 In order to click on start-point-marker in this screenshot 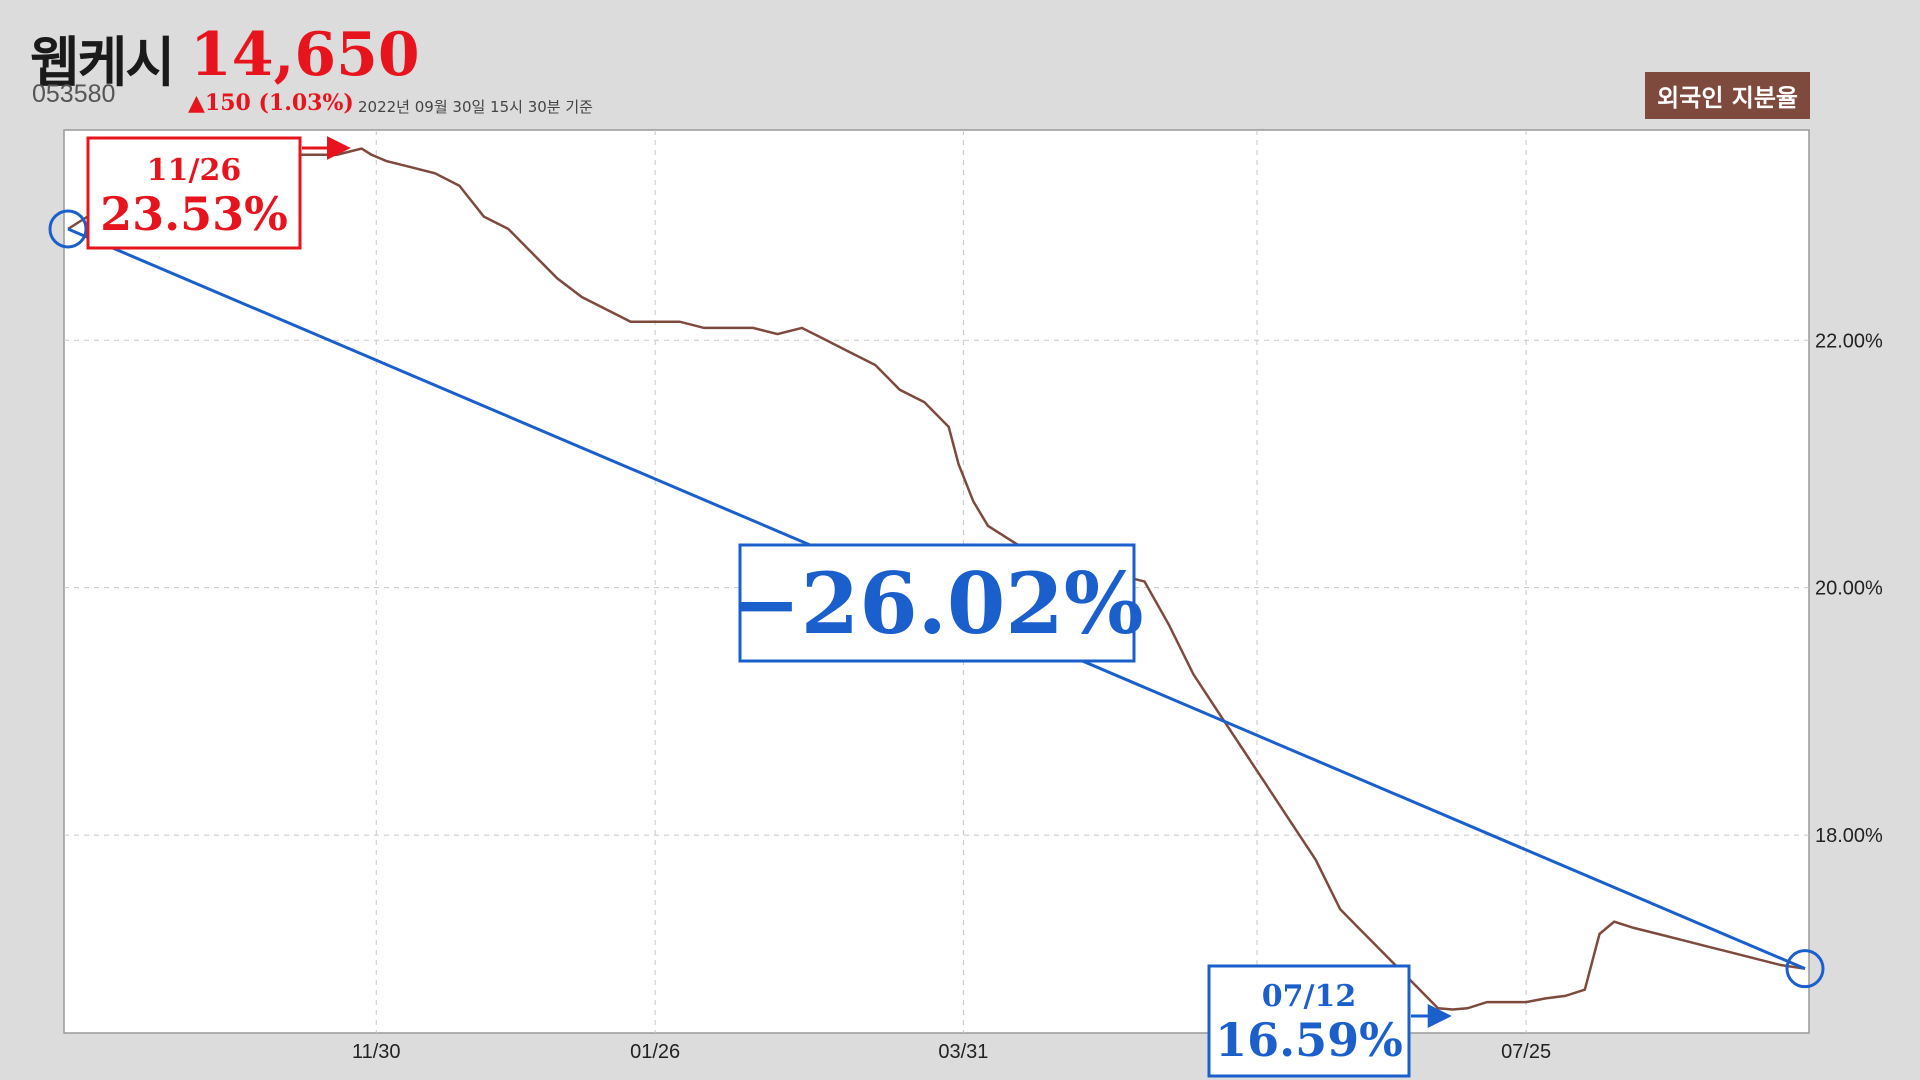, I will do `click(68, 229)`.